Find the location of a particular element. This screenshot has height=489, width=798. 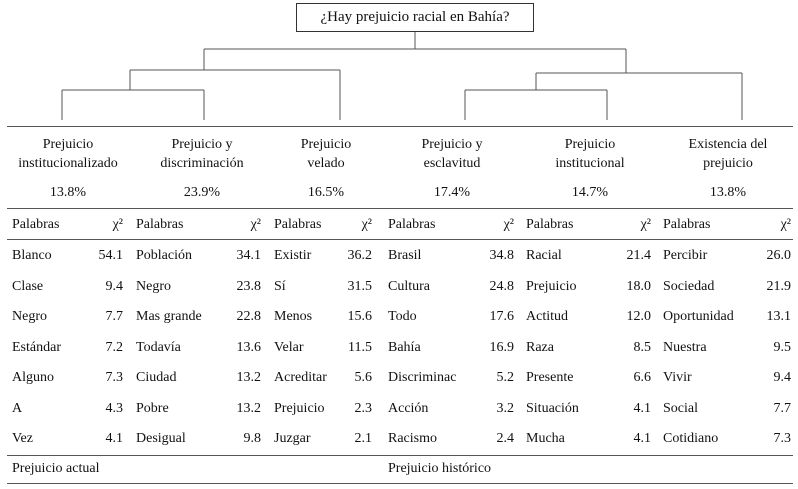

word-cell: Negro is located at coordinates (153, 286).